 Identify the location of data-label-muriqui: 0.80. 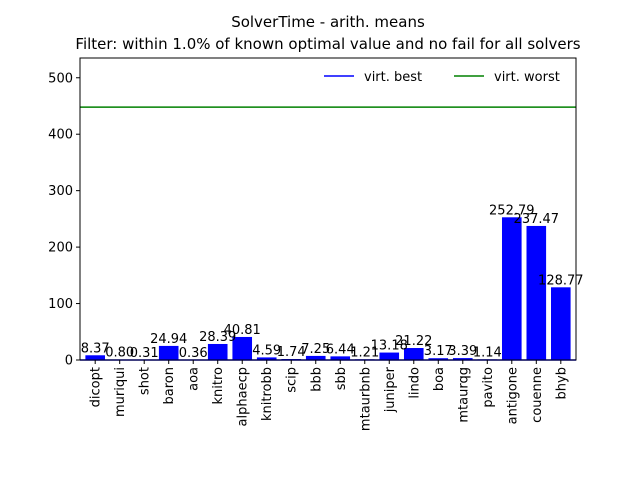
(119, 353).